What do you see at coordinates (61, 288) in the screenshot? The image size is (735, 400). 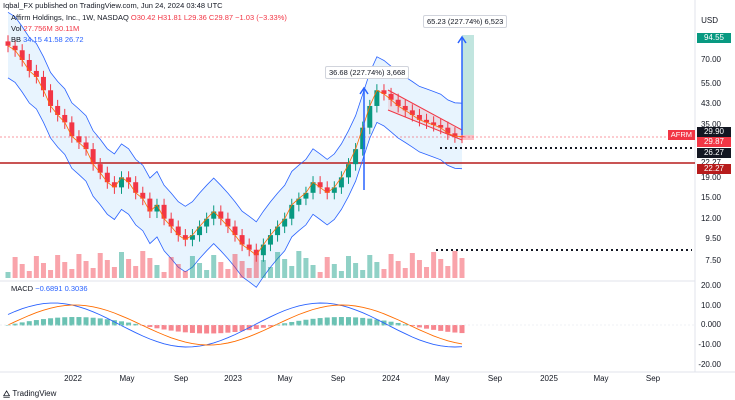 I see `macd-values: −0.6891 0.3036` at bounding box center [61, 288].